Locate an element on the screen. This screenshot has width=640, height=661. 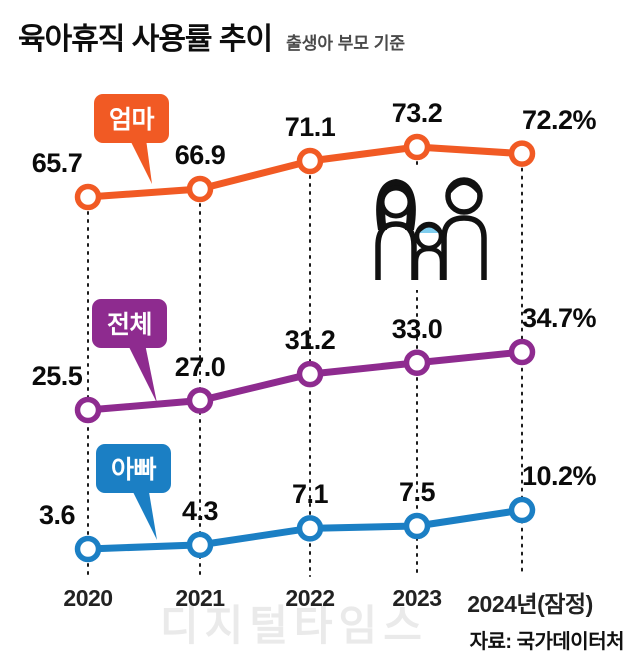
value-label-mom: 73.2 is located at coordinates (417, 112).